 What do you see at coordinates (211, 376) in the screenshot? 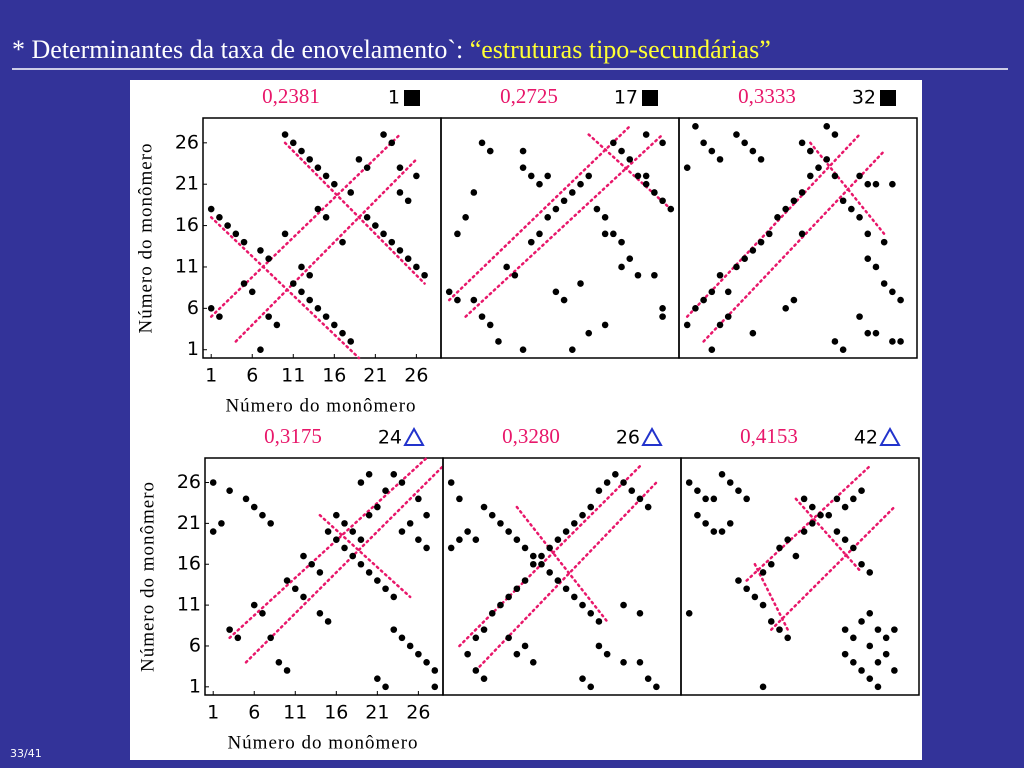
I see `x-tick-label: 1` at bounding box center [211, 376].